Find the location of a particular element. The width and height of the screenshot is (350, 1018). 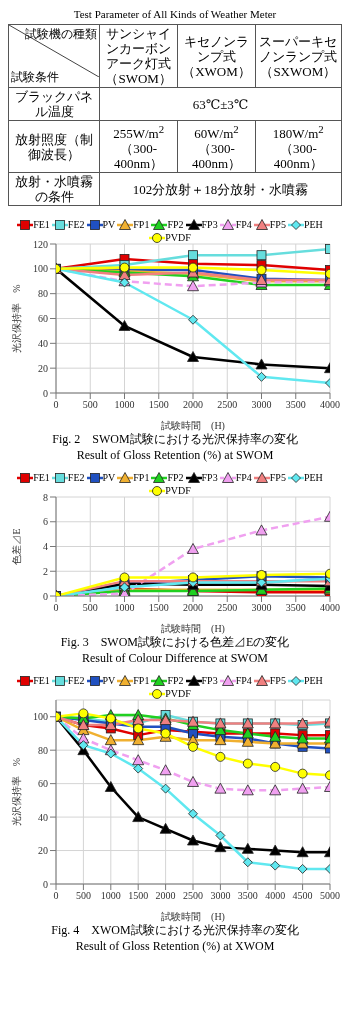

x-tick-label: 4500 is located at coordinates (302, 896).